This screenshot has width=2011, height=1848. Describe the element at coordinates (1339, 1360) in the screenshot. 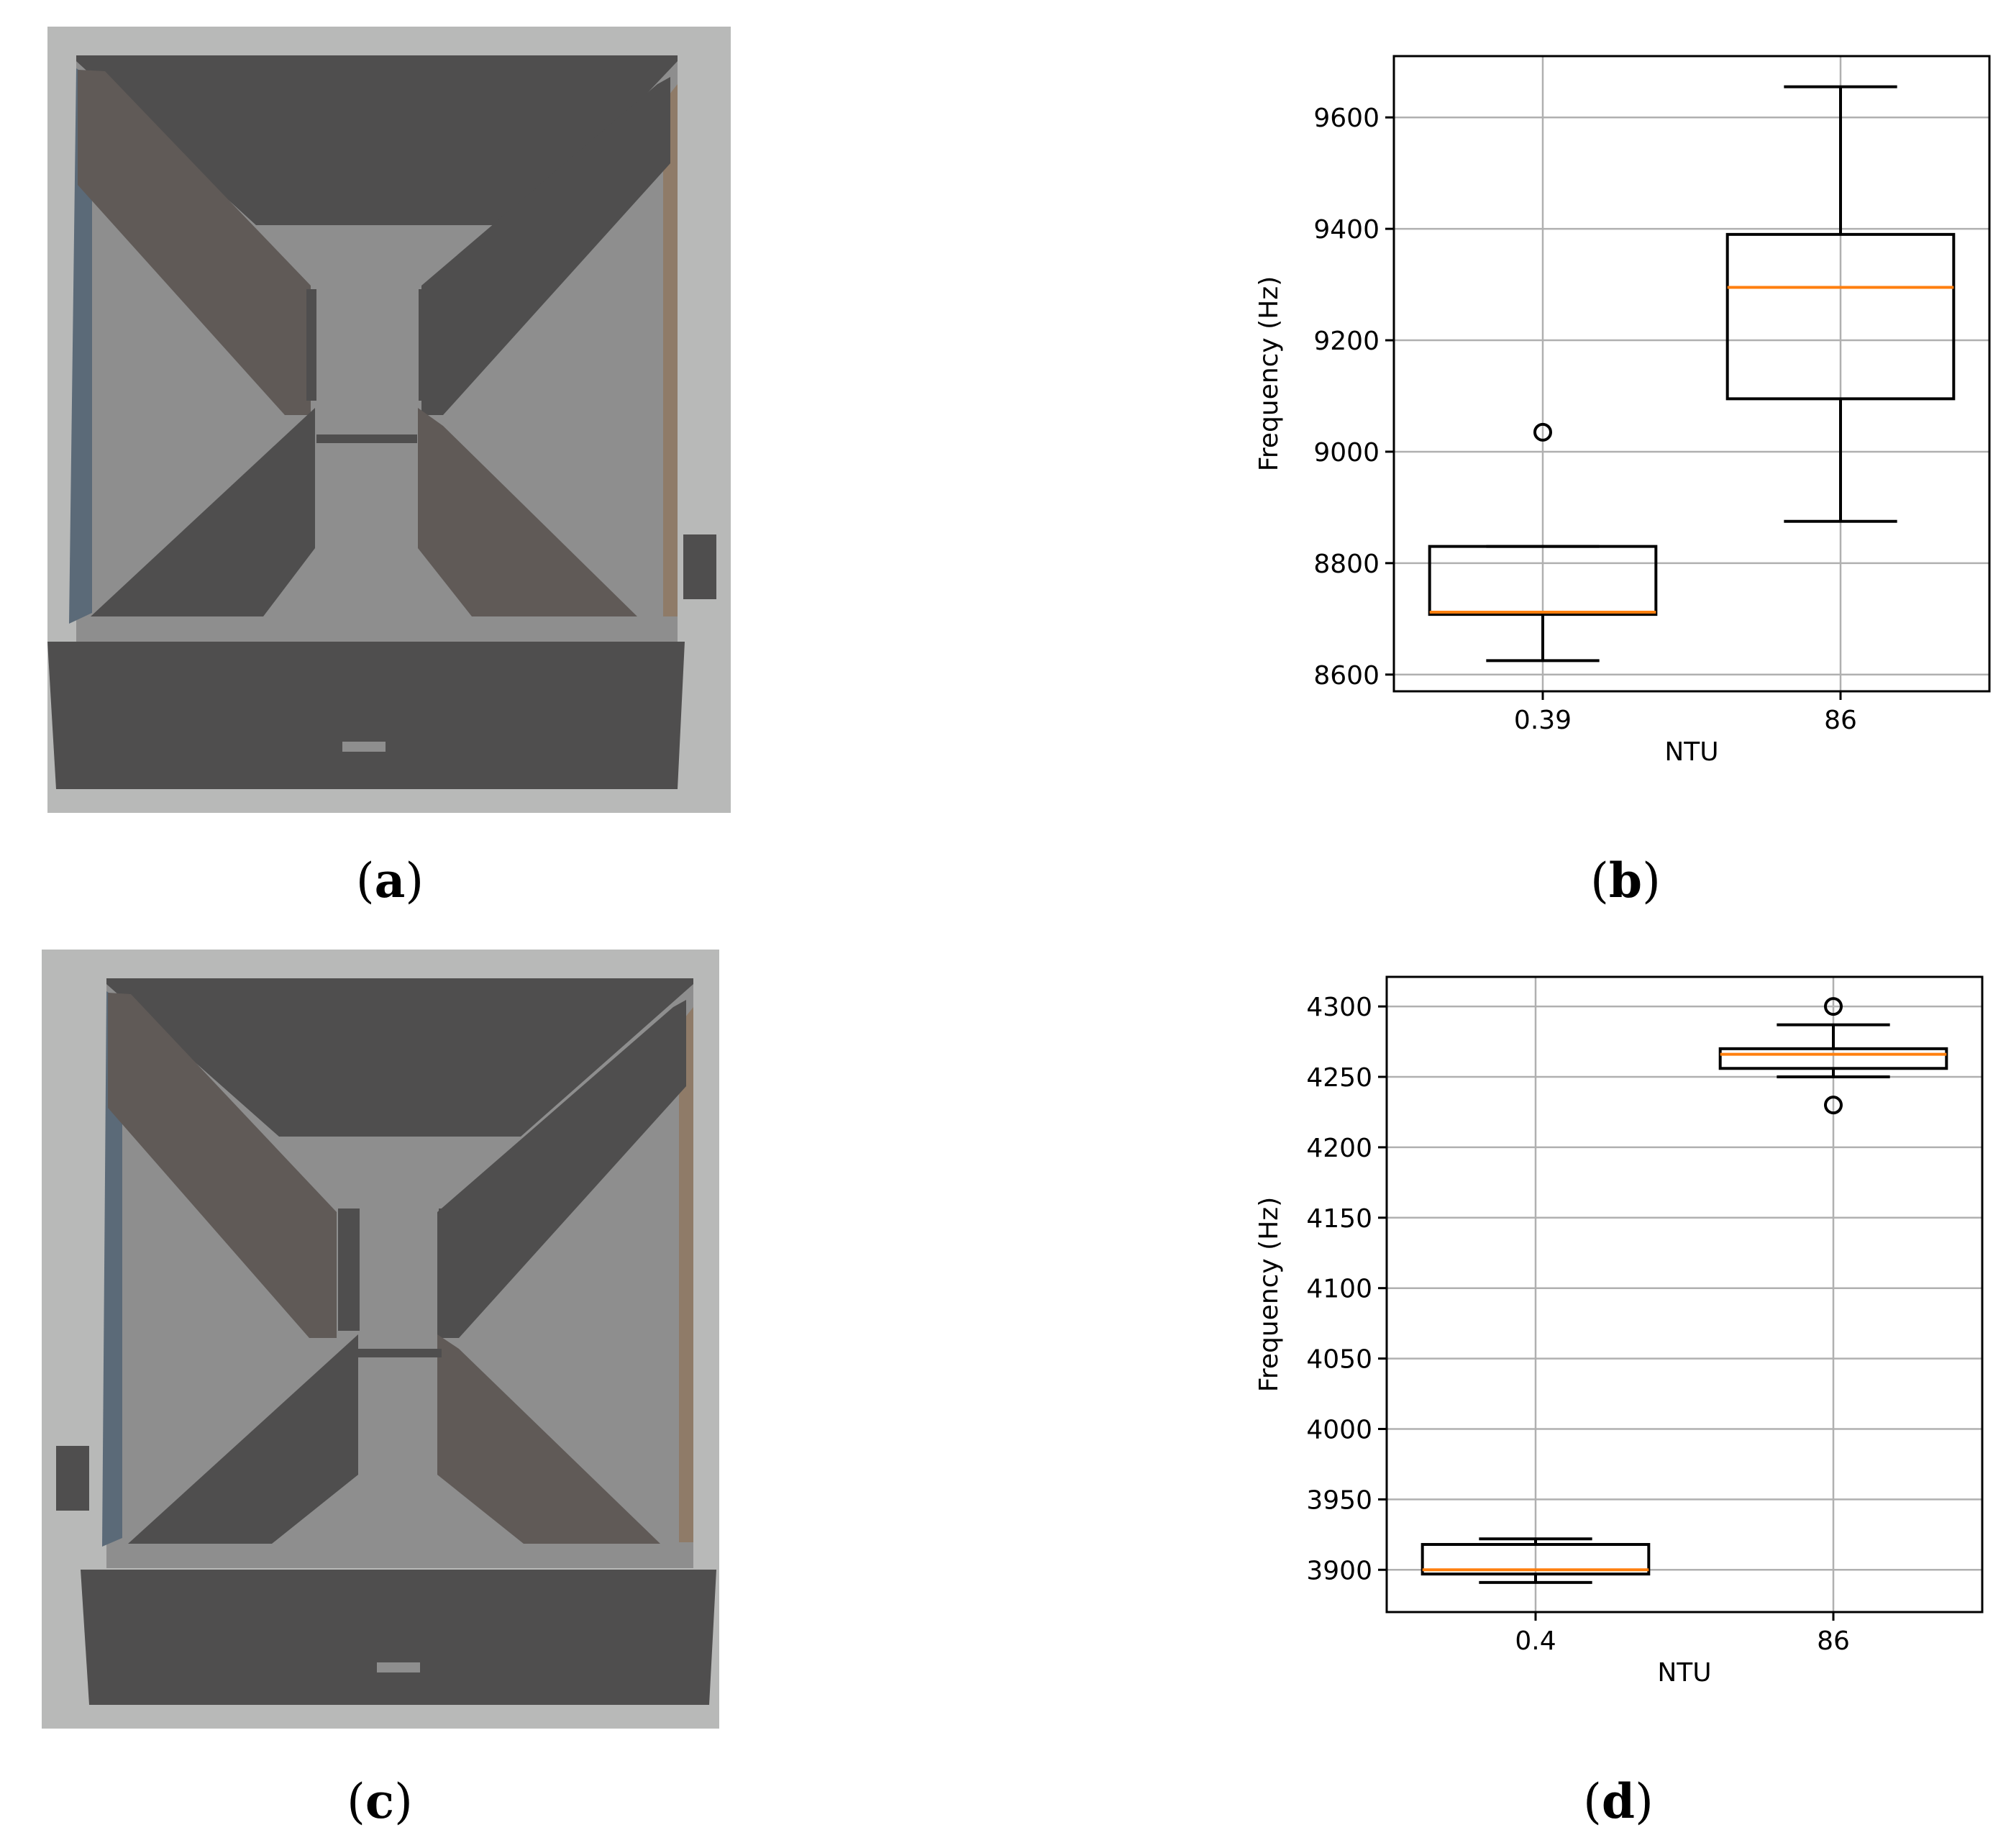

I see `y-tick-label: 4050` at that location.